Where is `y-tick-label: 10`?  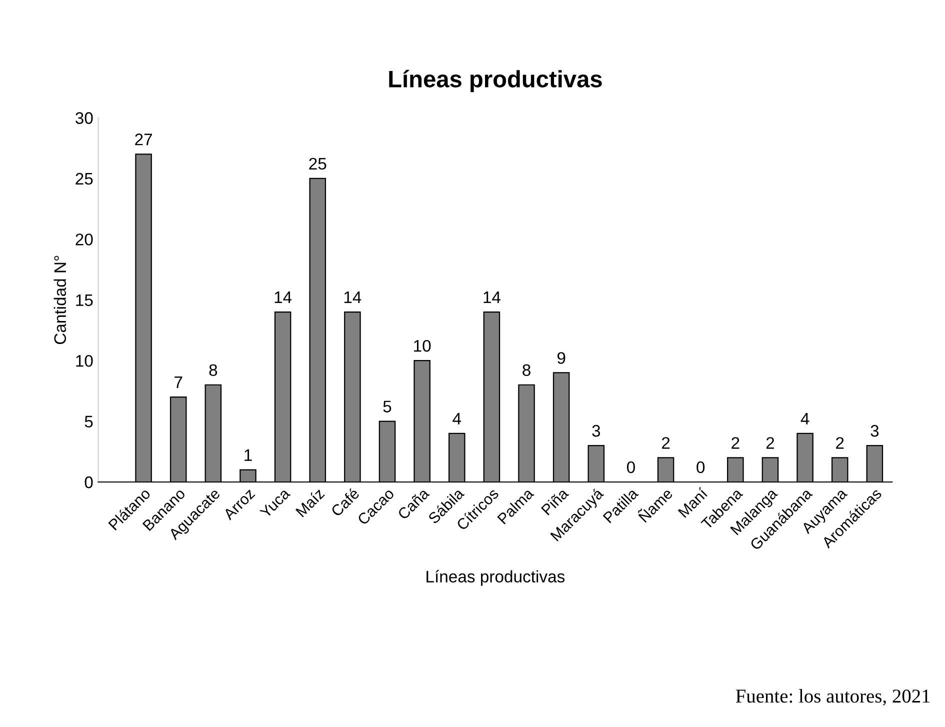
y-tick-label: 10 is located at coordinates (84, 360).